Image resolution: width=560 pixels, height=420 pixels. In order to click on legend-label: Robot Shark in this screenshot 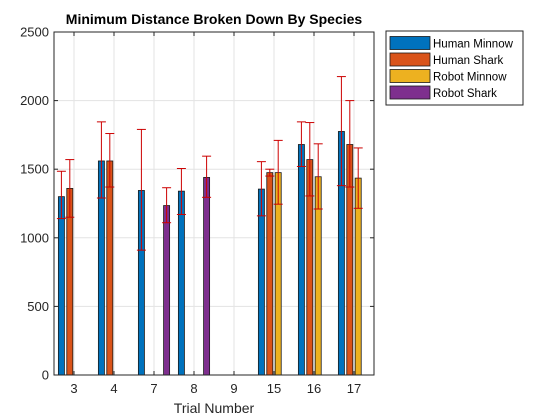, I will do `click(465, 94)`.